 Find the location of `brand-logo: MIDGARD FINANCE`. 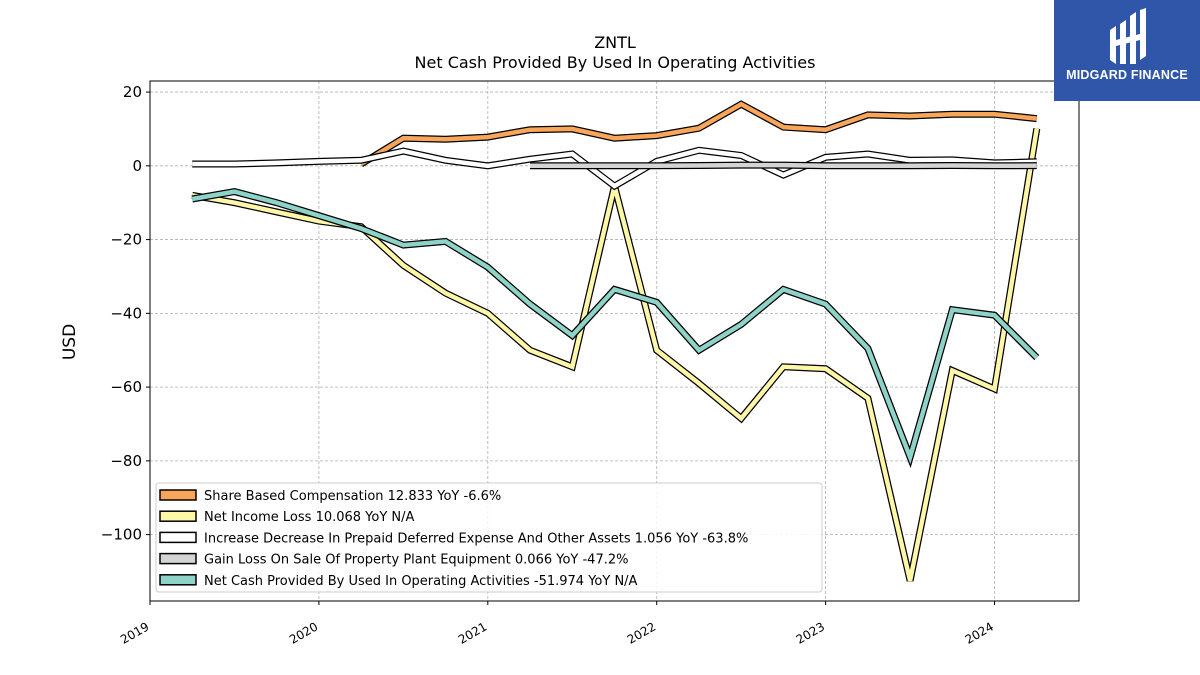

brand-logo: MIDGARD FINANCE is located at coordinates (1127, 50).